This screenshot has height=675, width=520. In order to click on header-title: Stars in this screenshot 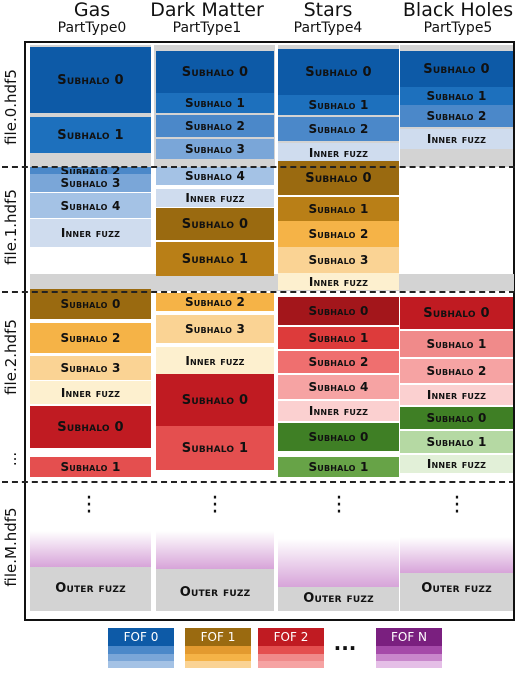, I will do `click(328, 10)`.